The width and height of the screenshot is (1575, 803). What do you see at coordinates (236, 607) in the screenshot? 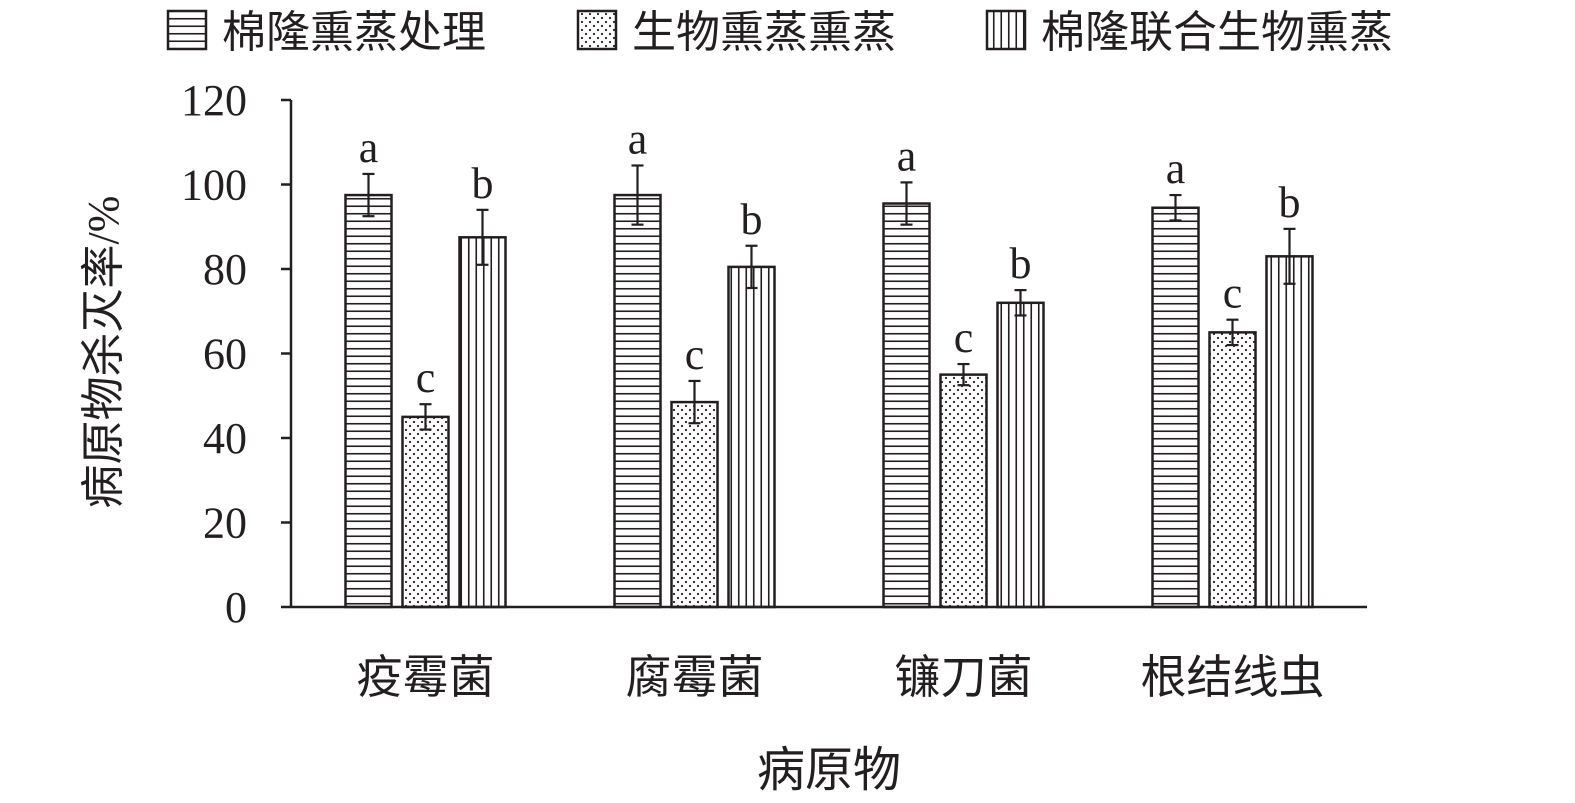
I see `y-tick-label: 0` at bounding box center [236, 607].